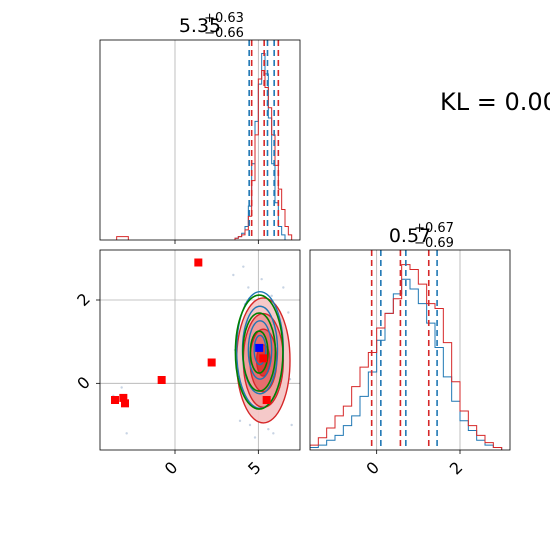 This screenshot has width=550, height=550. I want to click on scatter-xtick-label: 5, so click(254, 468).